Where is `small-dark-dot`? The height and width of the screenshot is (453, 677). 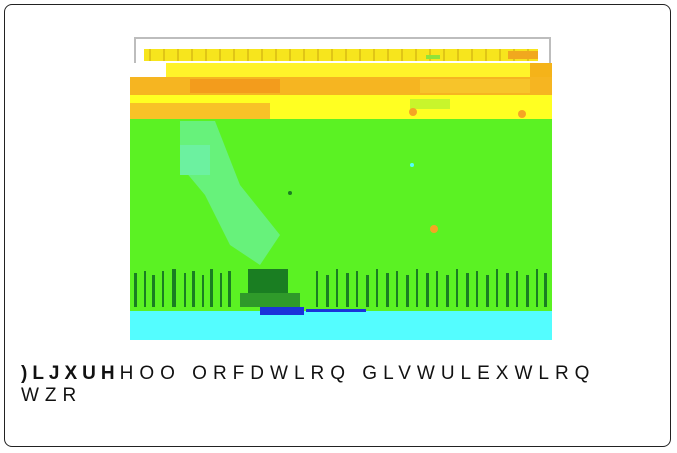 small-dark-dot is located at coordinates (290, 193).